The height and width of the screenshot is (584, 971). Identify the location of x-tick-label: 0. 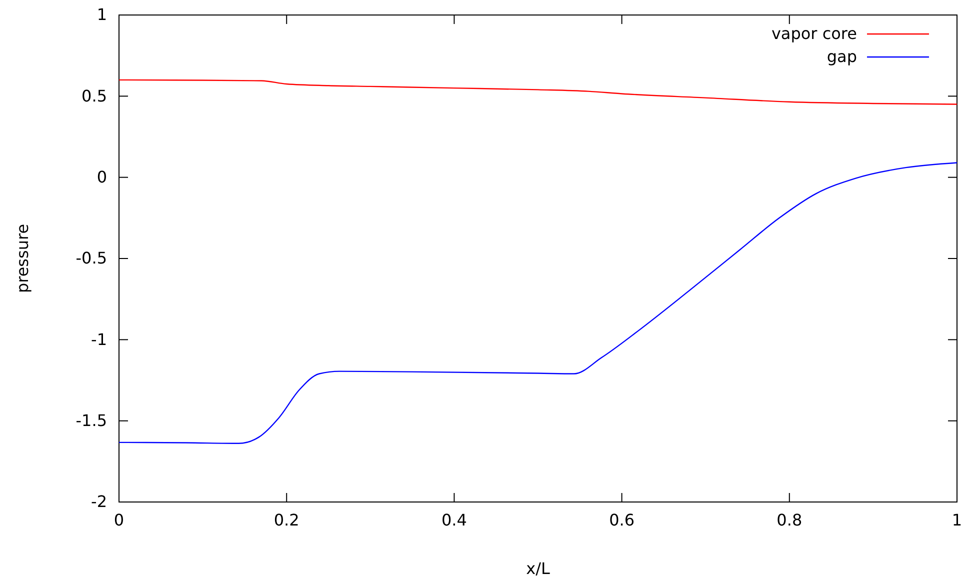
(119, 520).